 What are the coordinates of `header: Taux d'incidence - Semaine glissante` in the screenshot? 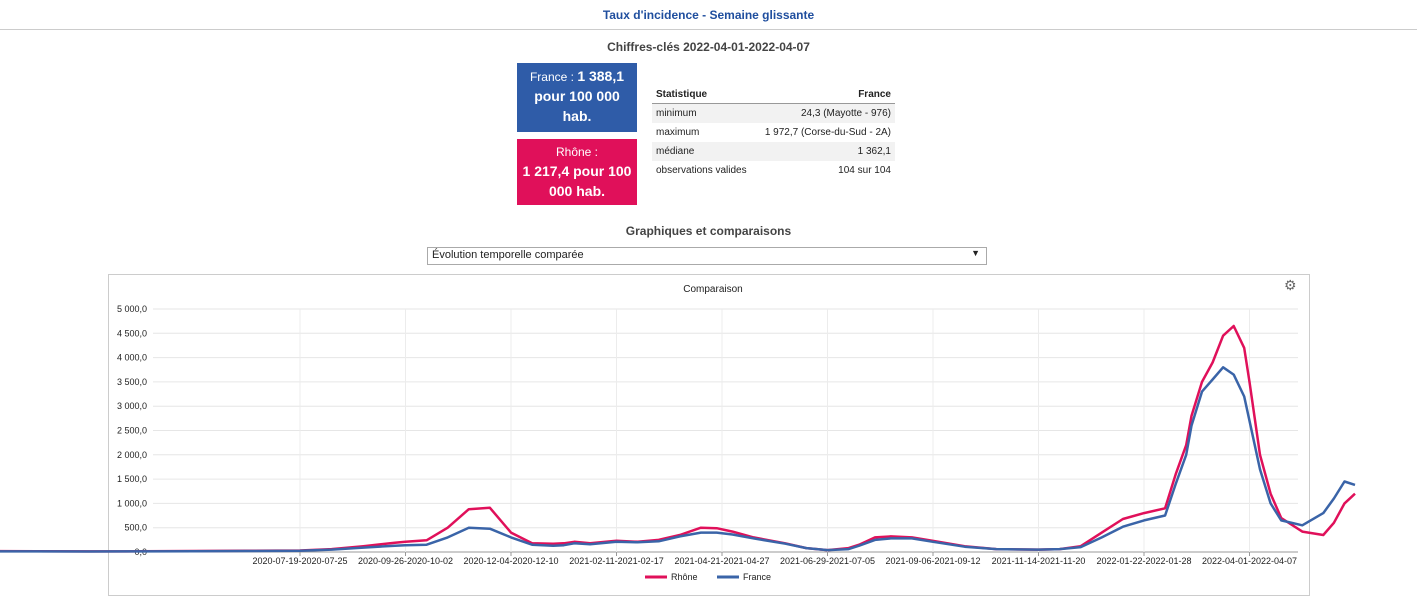 It's located at (708, 15).